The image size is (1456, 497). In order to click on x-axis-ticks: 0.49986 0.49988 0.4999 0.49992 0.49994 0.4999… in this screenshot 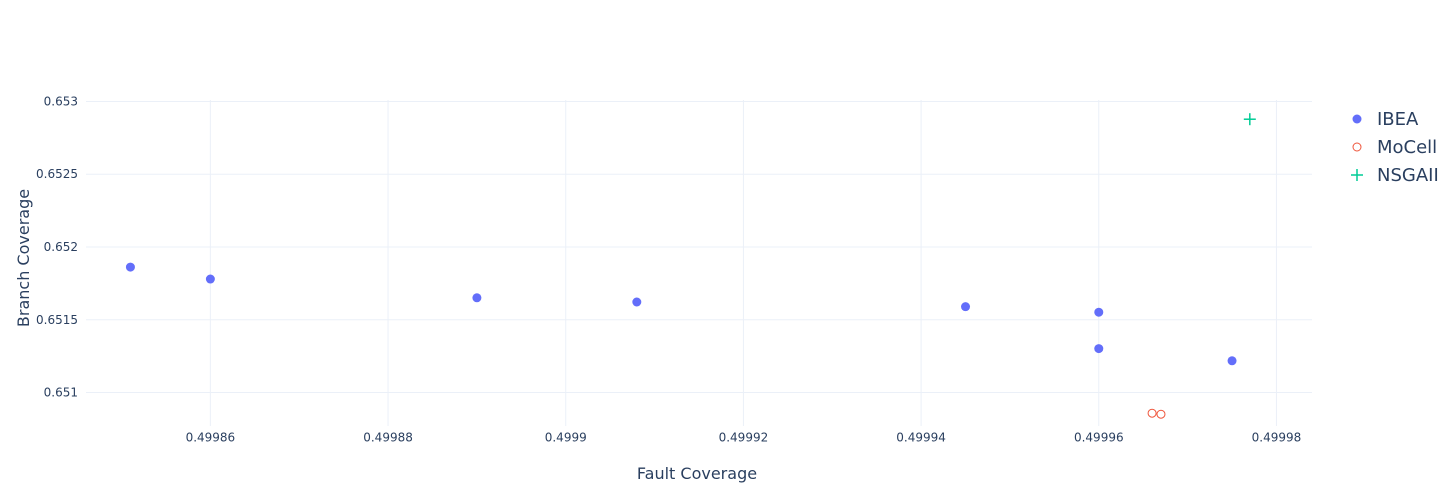, I will do `click(744, 438)`.